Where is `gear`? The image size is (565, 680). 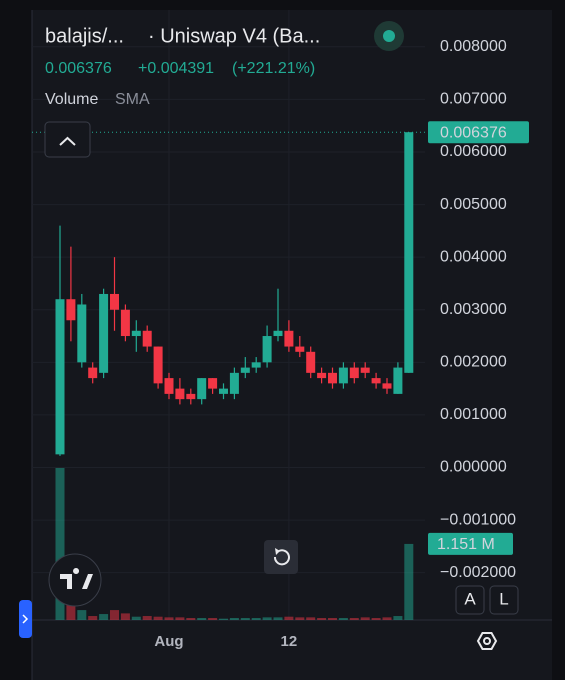
gear is located at coordinates (487, 641).